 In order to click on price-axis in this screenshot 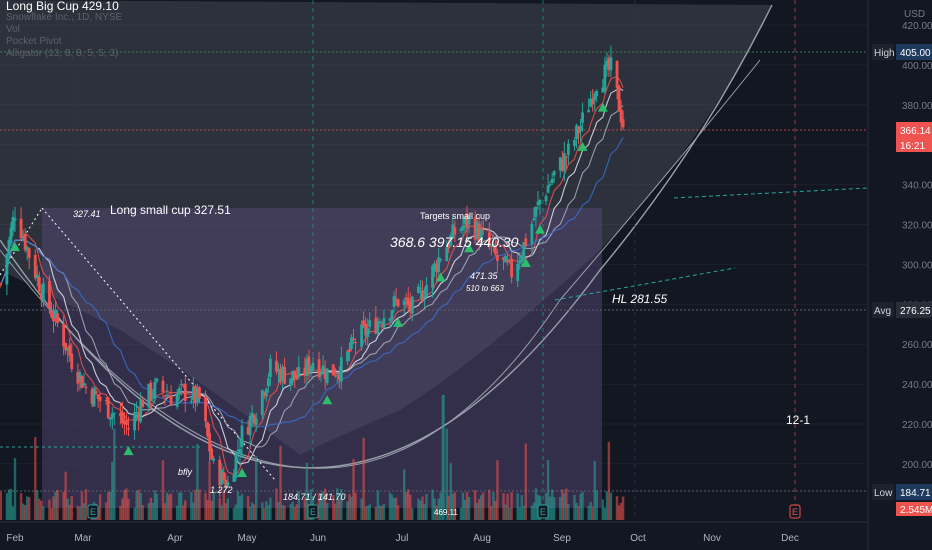, I will do `click(900, 275)`.